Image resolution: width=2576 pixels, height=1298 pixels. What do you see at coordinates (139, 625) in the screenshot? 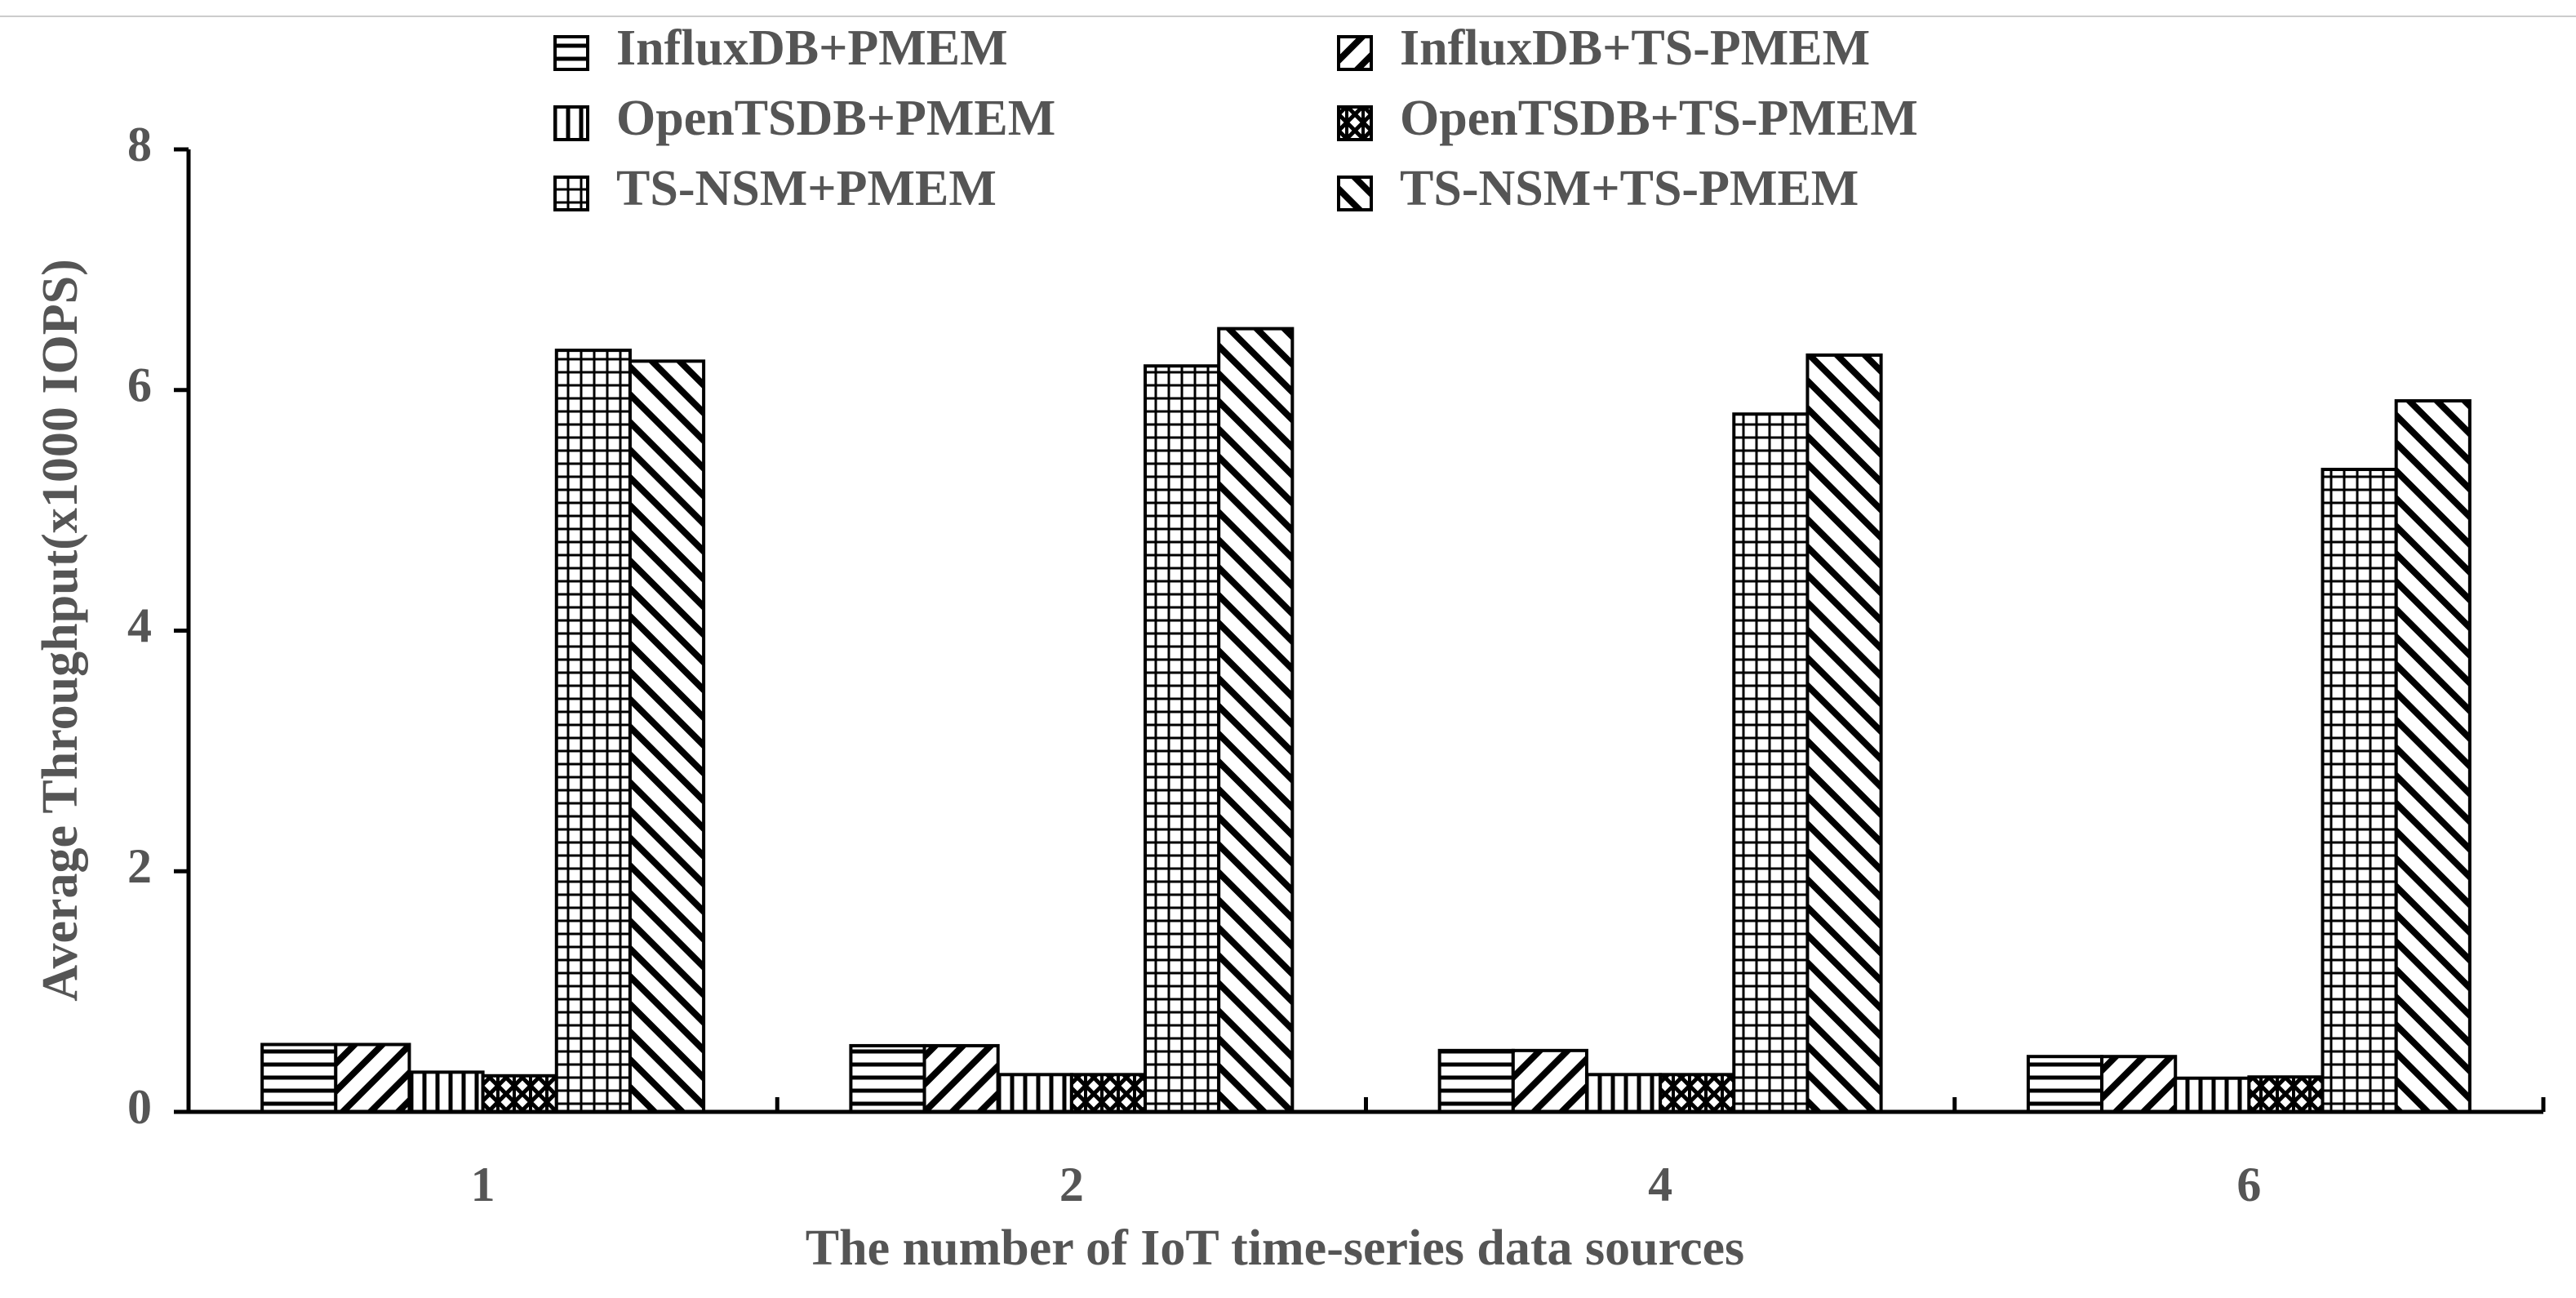
I see `y-tick-label: 4` at bounding box center [139, 625].